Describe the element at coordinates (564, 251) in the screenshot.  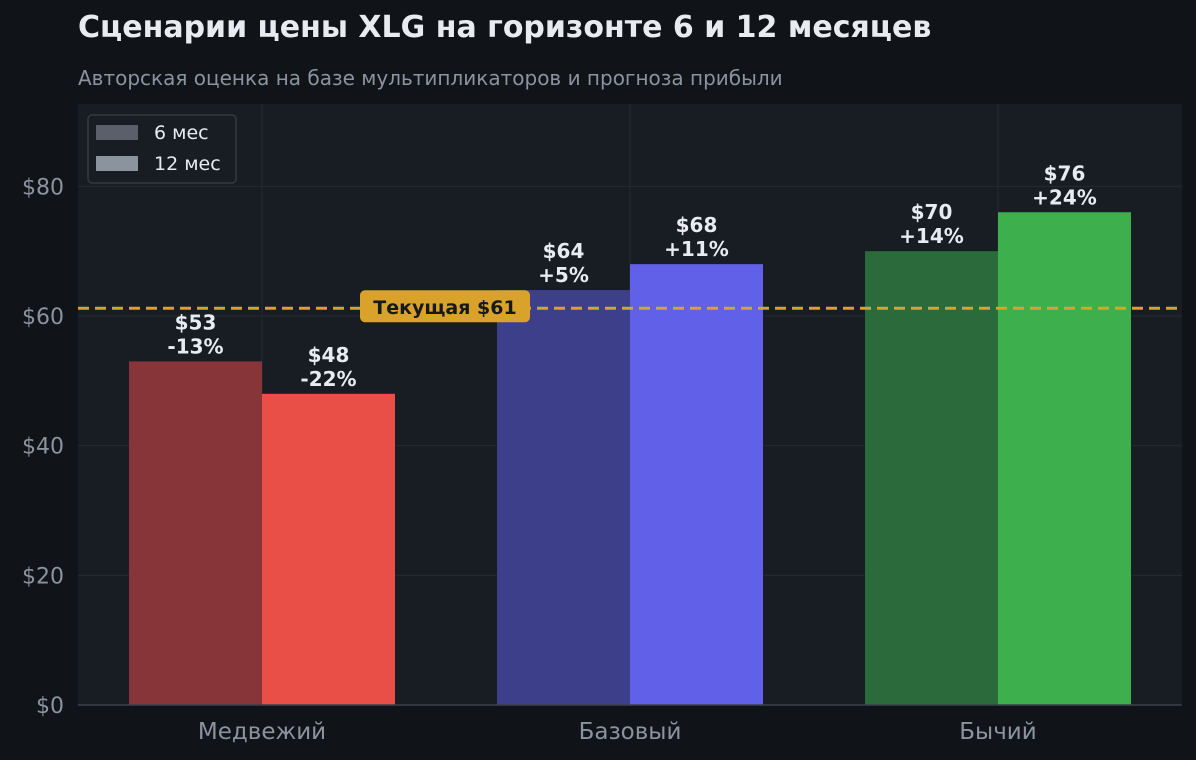
I see `bar-value-label: $64` at that location.